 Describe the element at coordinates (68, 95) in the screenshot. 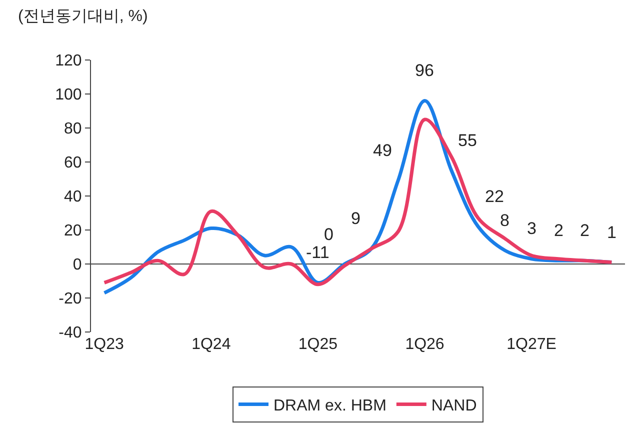

I see `y-tick-label: 100` at that location.